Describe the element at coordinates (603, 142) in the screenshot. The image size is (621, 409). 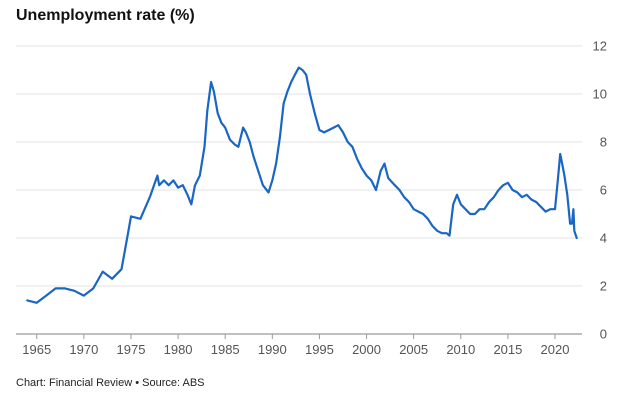
I see `y-tick-label: 8` at that location.